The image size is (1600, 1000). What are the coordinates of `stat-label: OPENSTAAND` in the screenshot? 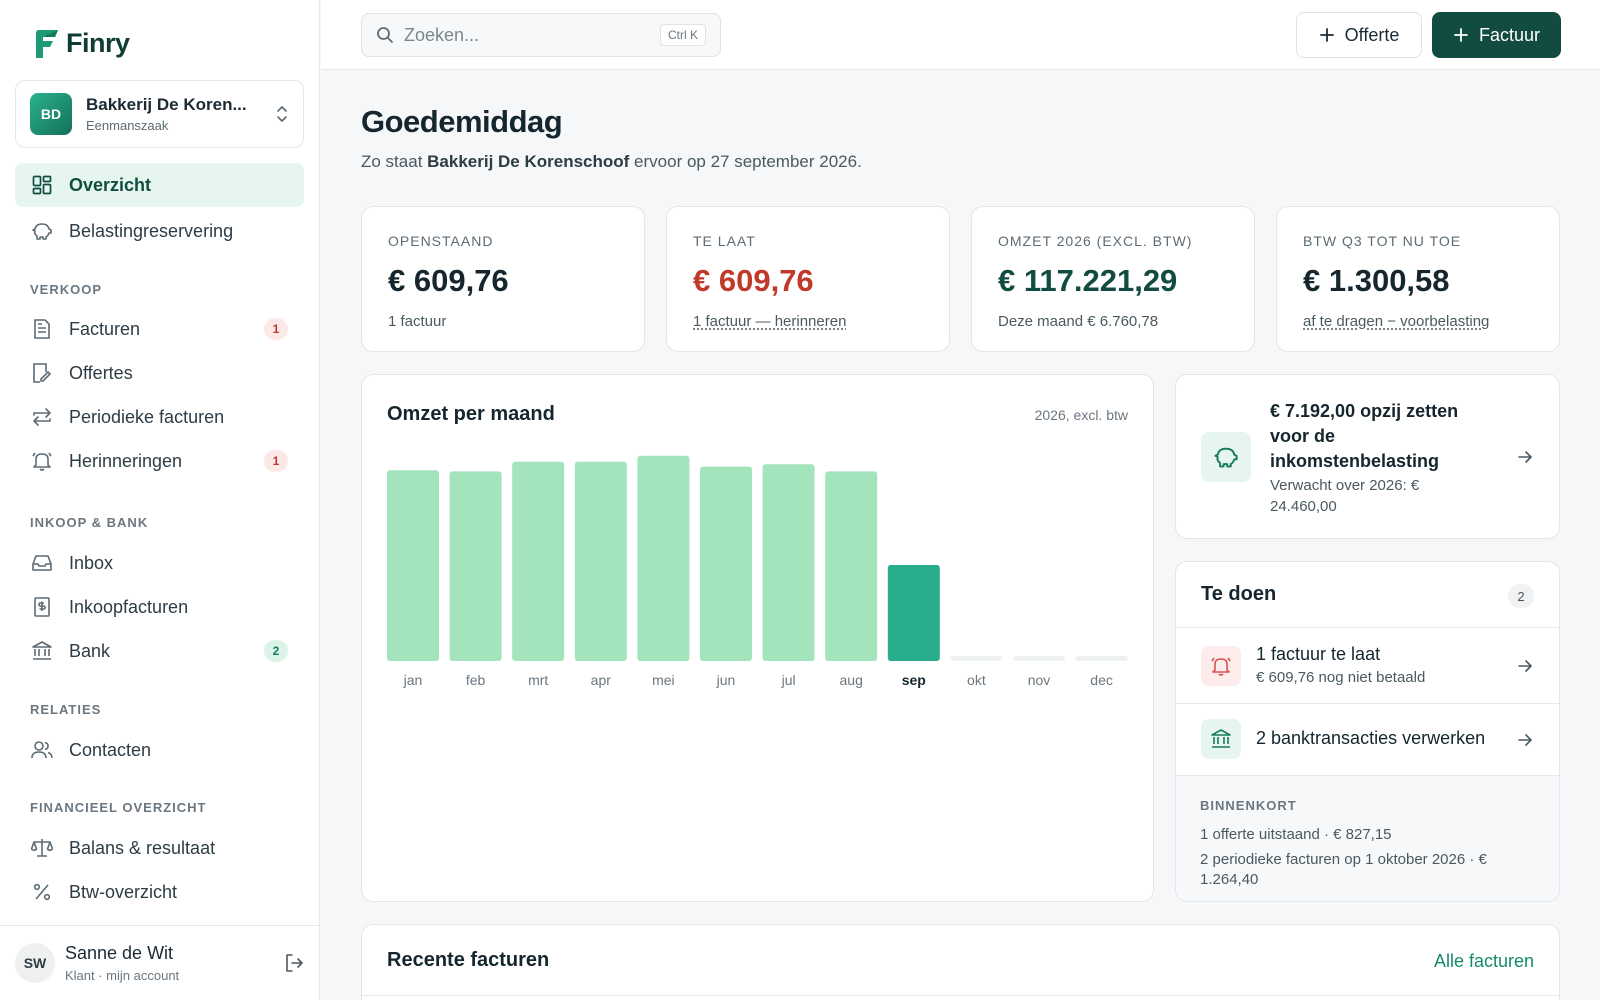 It's located at (441, 241).